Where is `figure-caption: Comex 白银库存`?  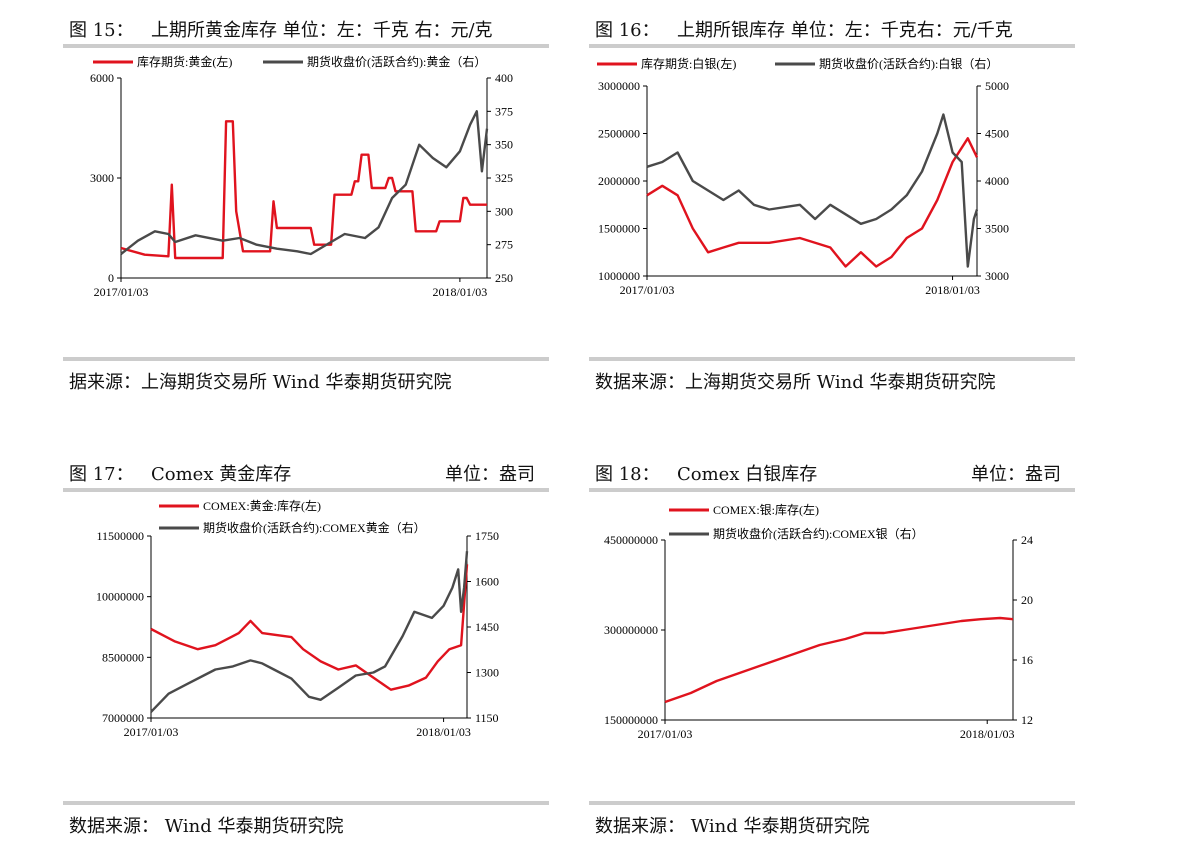
figure-caption: Comex 白银库存 is located at coordinates (747, 474).